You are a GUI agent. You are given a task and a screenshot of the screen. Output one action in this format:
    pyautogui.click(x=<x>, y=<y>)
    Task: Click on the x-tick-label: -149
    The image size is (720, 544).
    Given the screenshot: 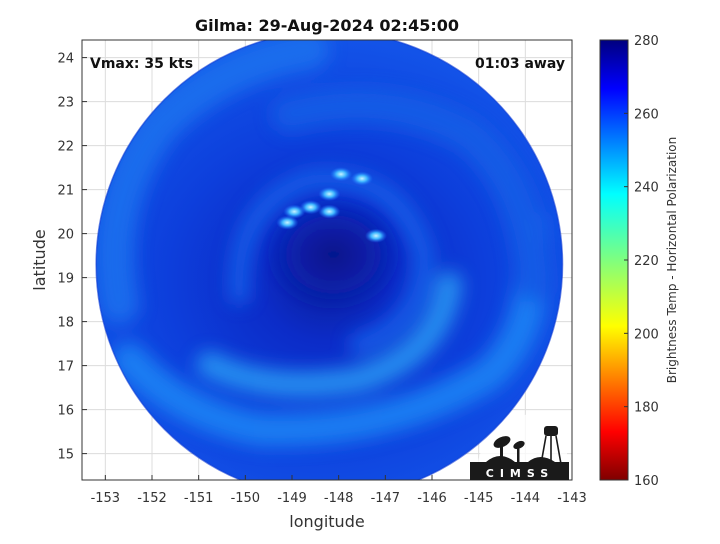 What is the action you would take?
    pyautogui.click(x=292, y=498)
    